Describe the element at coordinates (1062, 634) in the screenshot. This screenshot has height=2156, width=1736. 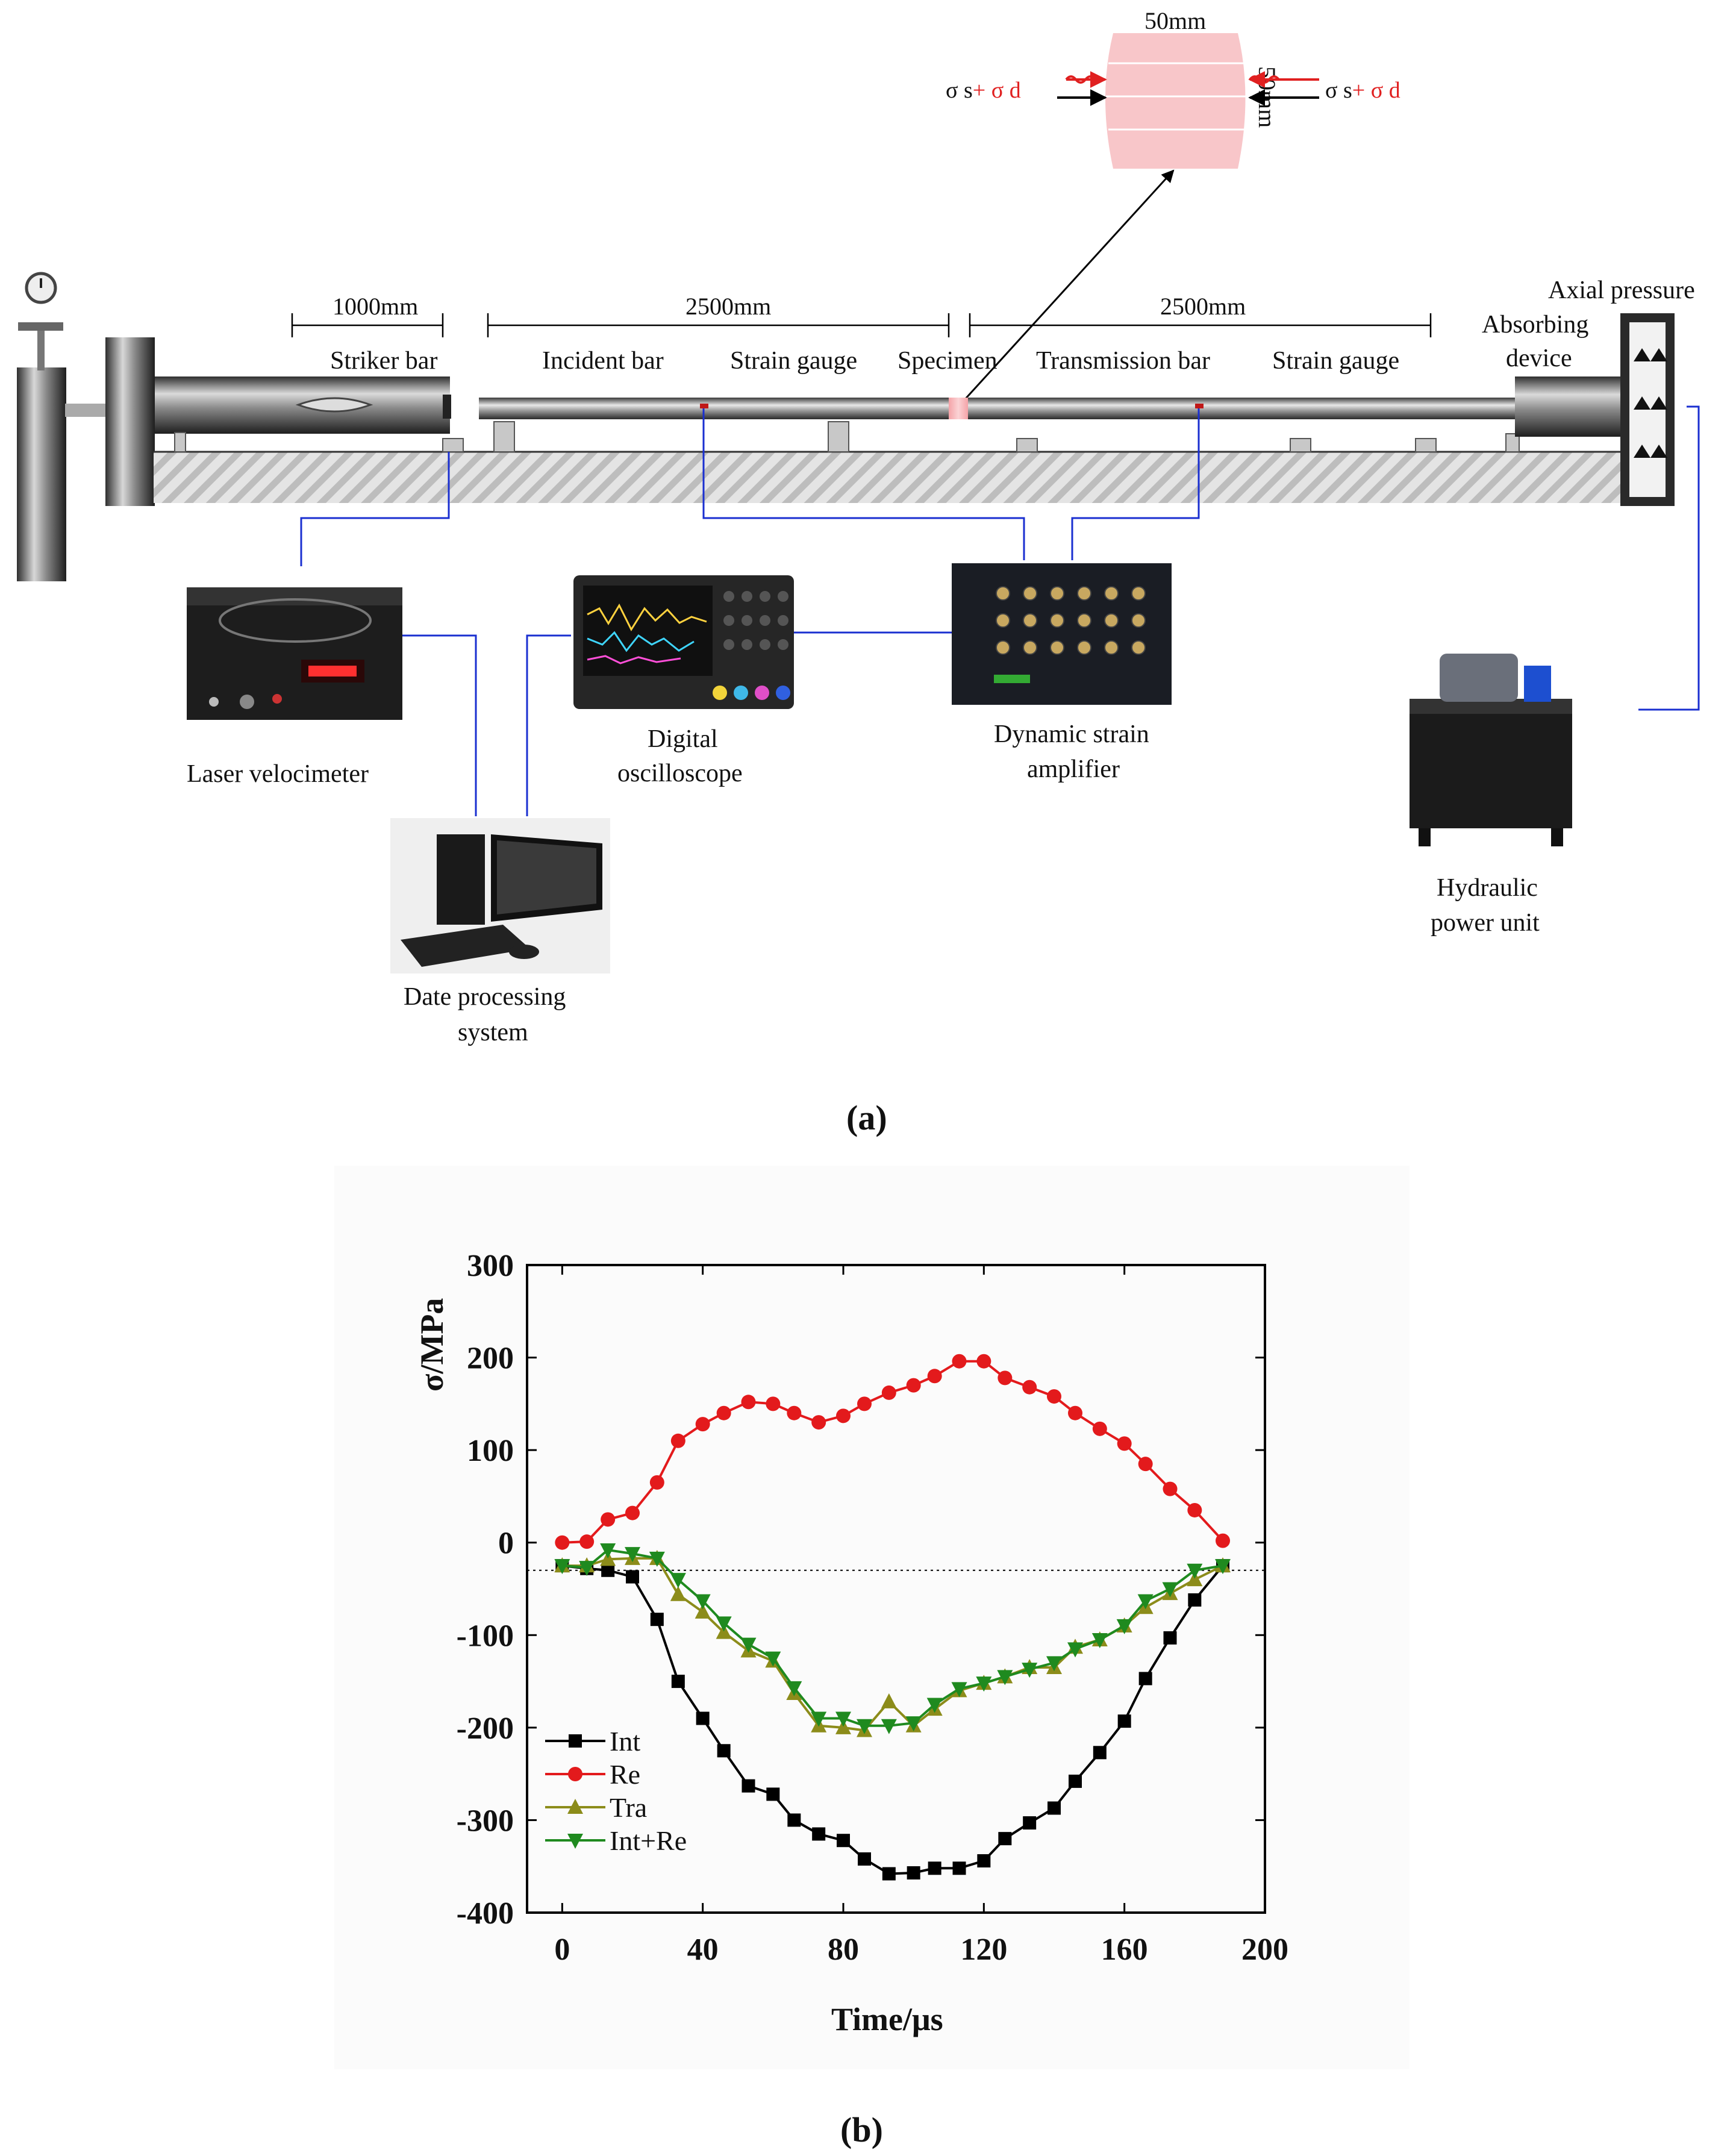
I see `strain-amplifier-device` at that location.